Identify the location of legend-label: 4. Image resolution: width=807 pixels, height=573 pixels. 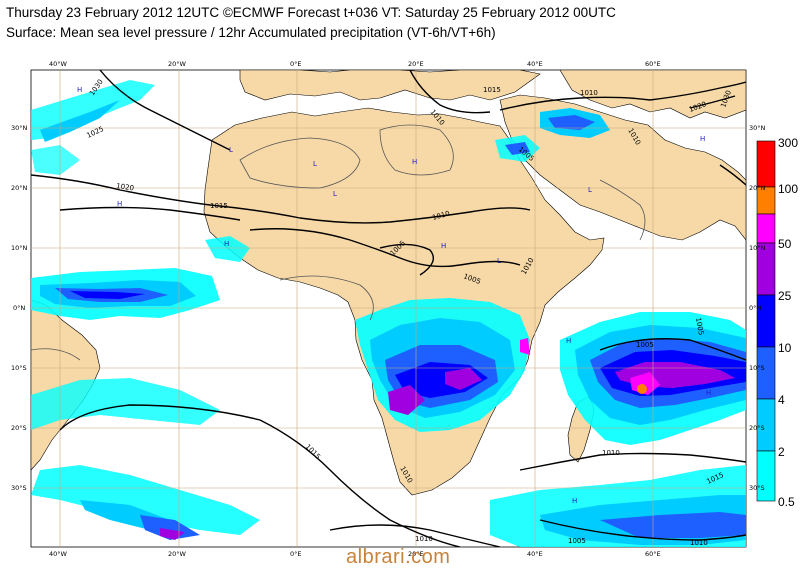
(781, 400).